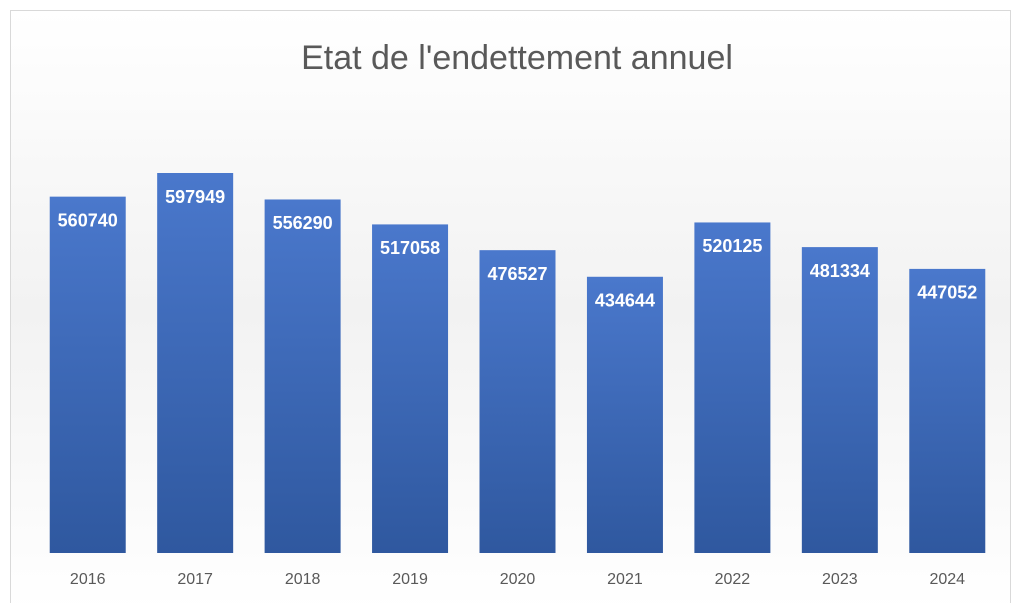 Image resolution: width=1012 pixels, height=603 pixels. Describe the element at coordinates (625, 301) in the screenshot. I see `data-label: 434644` at that location.